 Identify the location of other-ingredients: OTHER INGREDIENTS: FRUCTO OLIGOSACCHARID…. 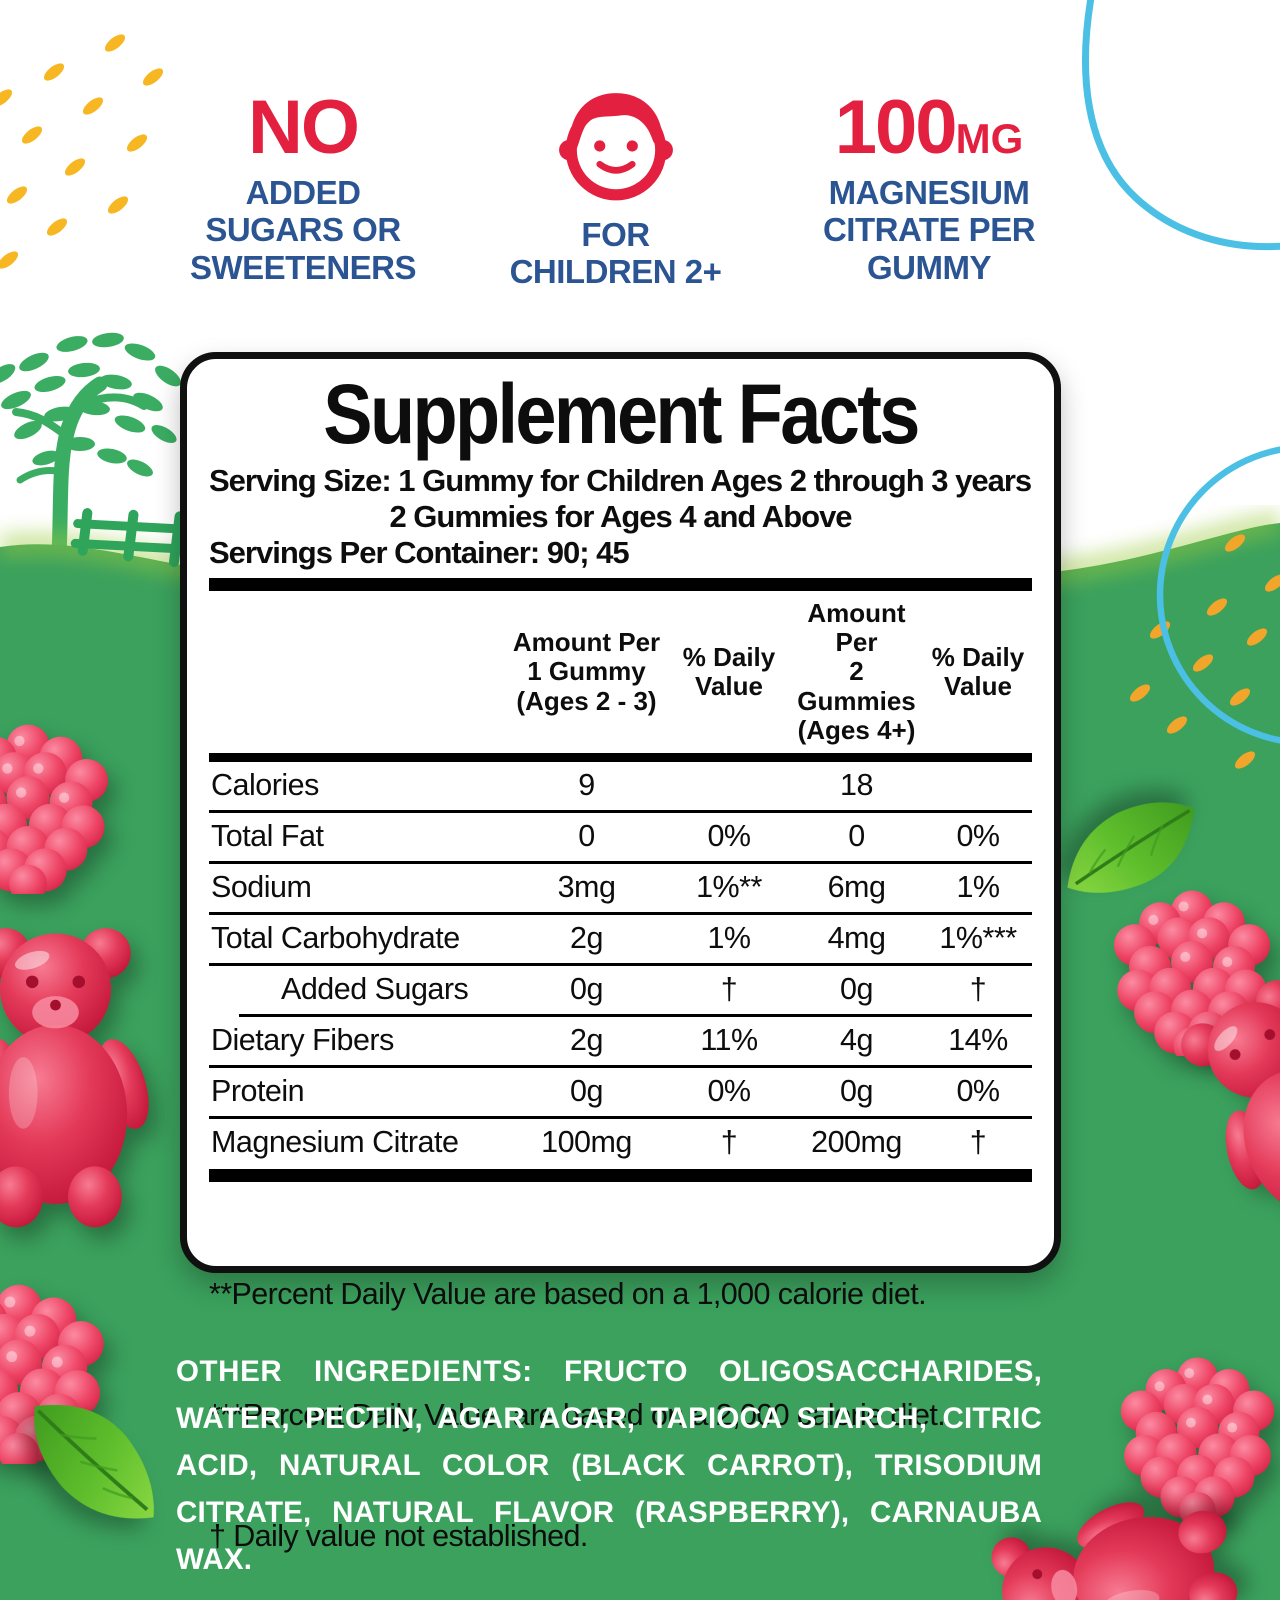
(609, 1466).